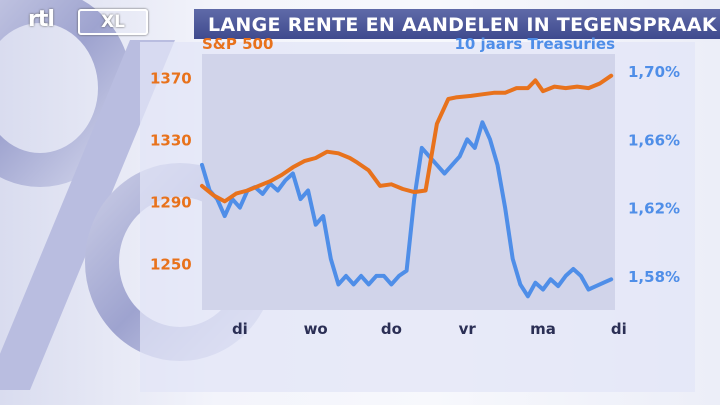  What do you see at coordinates (391, 329) in the screenshot?
I see `x-tick-label: do` at bounding box center [391, 329].